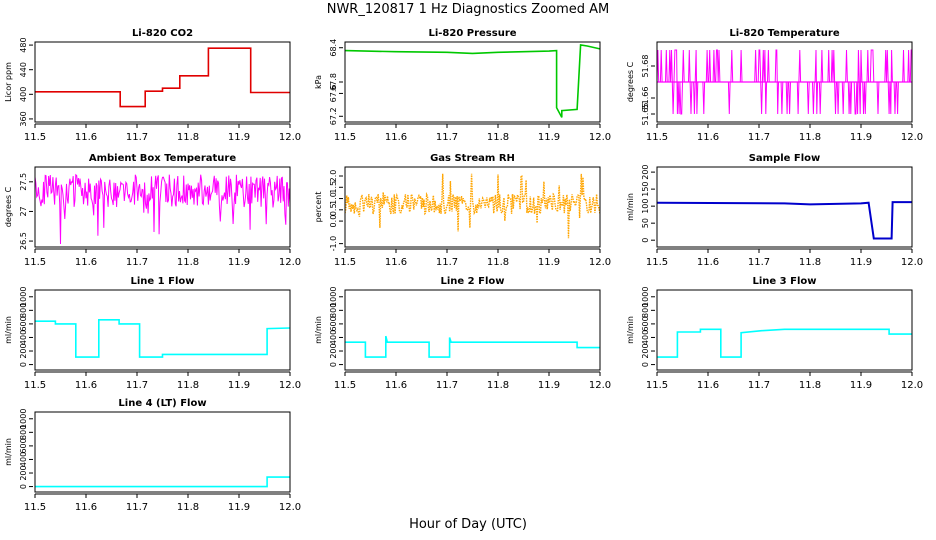  What do you see at coordinates (8, 82) in the screenshot?
I see `y-axis-label: Licor ppm` at bounding box center [8, 82].